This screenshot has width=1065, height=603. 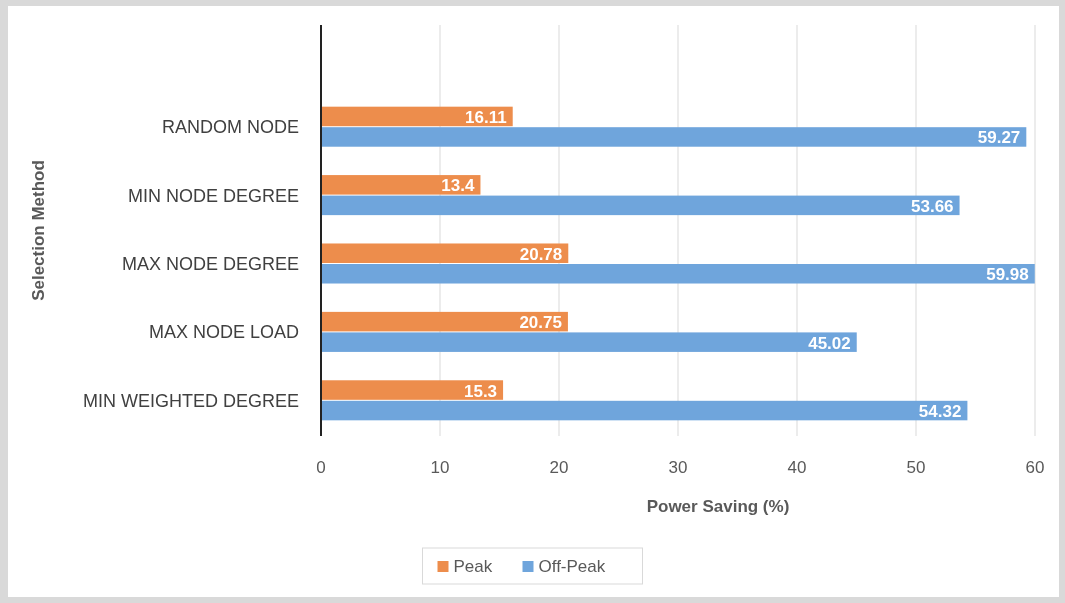 I want to click on x-tick-label: 0, so click(x=321, y=467).